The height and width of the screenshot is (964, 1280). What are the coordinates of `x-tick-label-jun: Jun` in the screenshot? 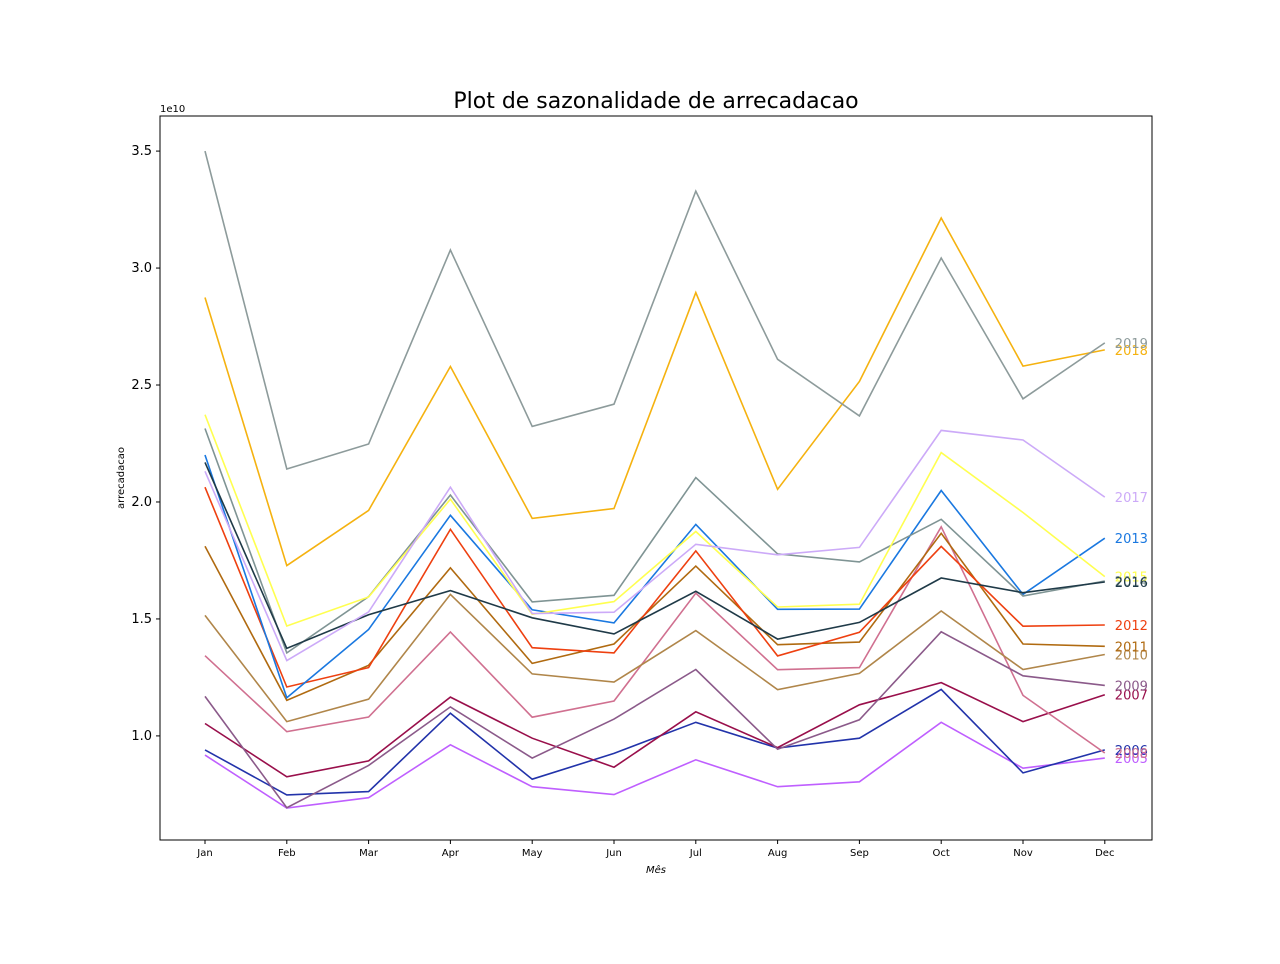 It's located at (613, 853).